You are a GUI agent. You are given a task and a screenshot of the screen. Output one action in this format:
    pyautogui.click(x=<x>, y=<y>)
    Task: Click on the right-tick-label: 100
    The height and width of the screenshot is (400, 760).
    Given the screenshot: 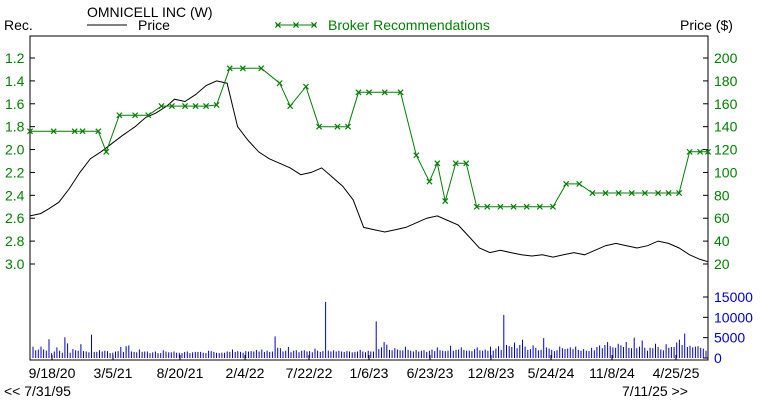 What is the action you would take?
    pyautogui.click(x=726, y=172)
    